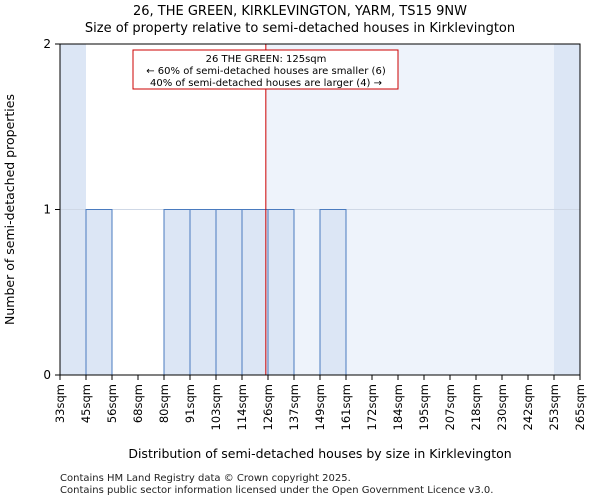 This screenshot has width=600, height=500. What do you see at coordinates (47, 44) in the screenshot?
I see `y-tick-label: 2` at bounding box center [47, 44].